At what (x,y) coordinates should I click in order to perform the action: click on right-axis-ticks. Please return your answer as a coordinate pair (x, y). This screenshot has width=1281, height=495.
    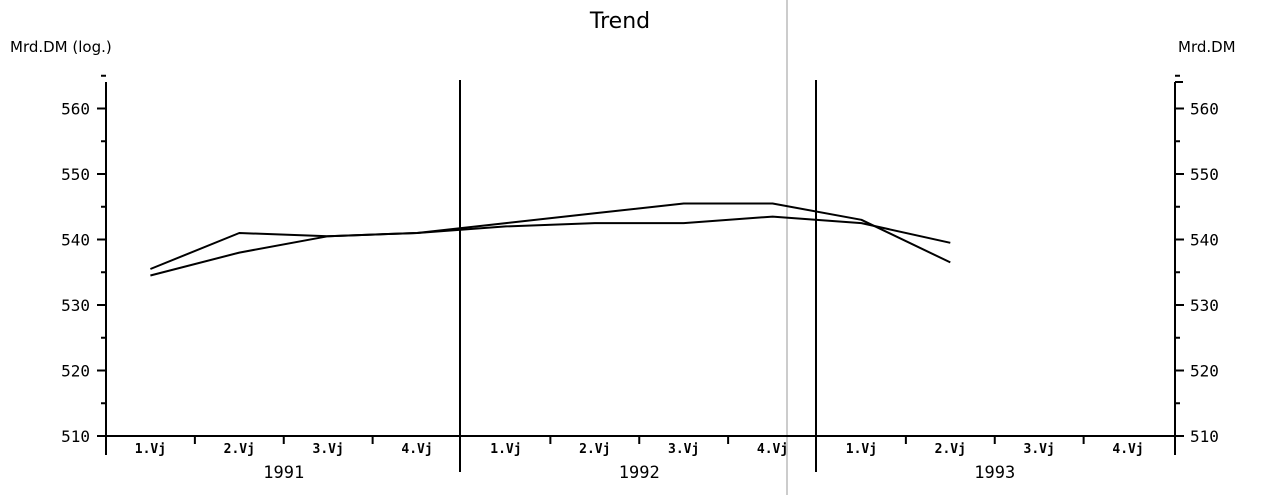
    Looking at the image, I should click on (1179, 255).